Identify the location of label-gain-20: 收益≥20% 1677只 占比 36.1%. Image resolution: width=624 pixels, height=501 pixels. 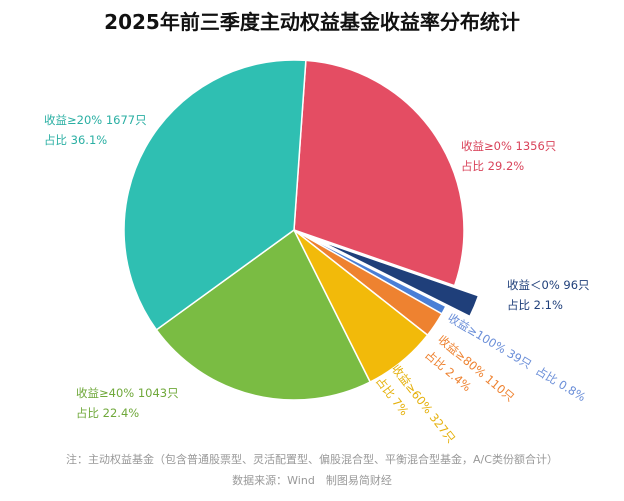
(95, 130).